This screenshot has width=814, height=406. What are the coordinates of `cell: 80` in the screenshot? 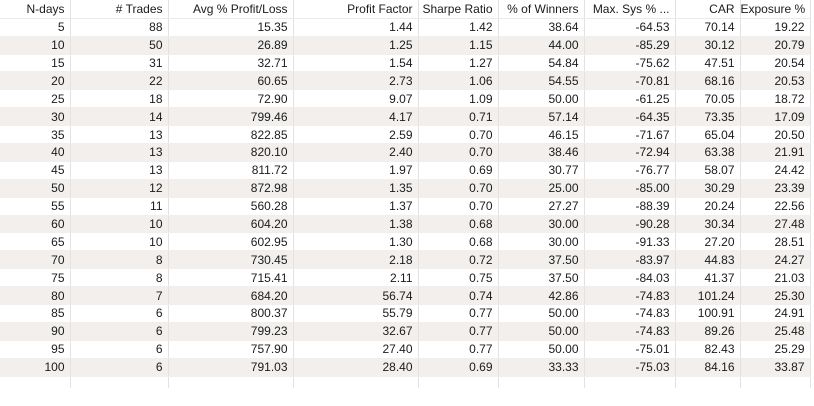 It's located at (35, 296).